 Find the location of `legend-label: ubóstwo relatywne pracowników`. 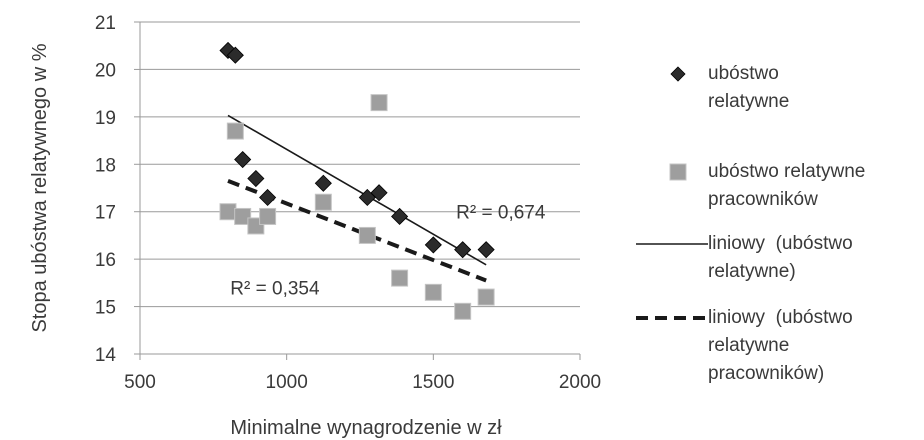

legend-label: ubóstwo relatywne pracowników is located at coordinates (813, 186).